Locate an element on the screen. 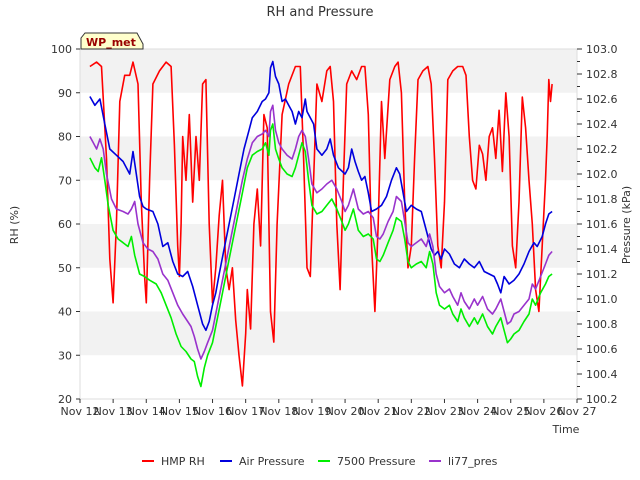 This screenshot has width=640, height=480. y-axis-left-label: RH (%) is located at coordinates (14, 225).